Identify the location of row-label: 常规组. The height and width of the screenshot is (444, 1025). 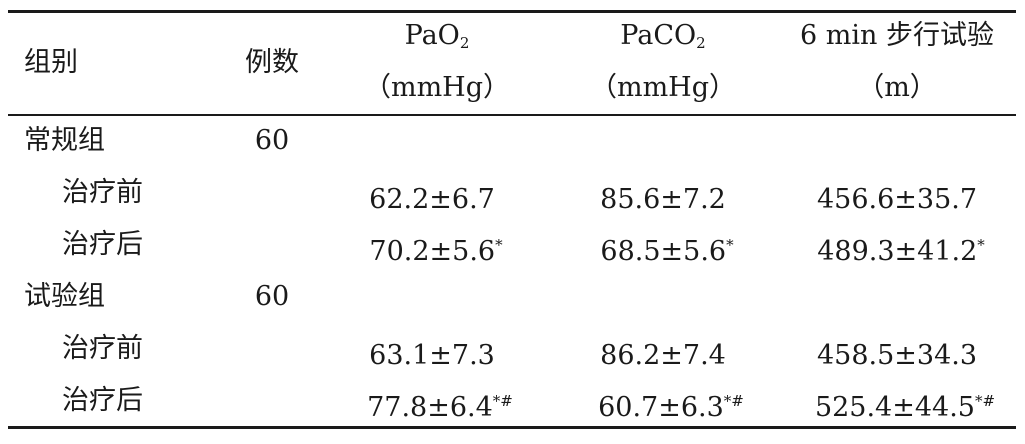
(64, 140).